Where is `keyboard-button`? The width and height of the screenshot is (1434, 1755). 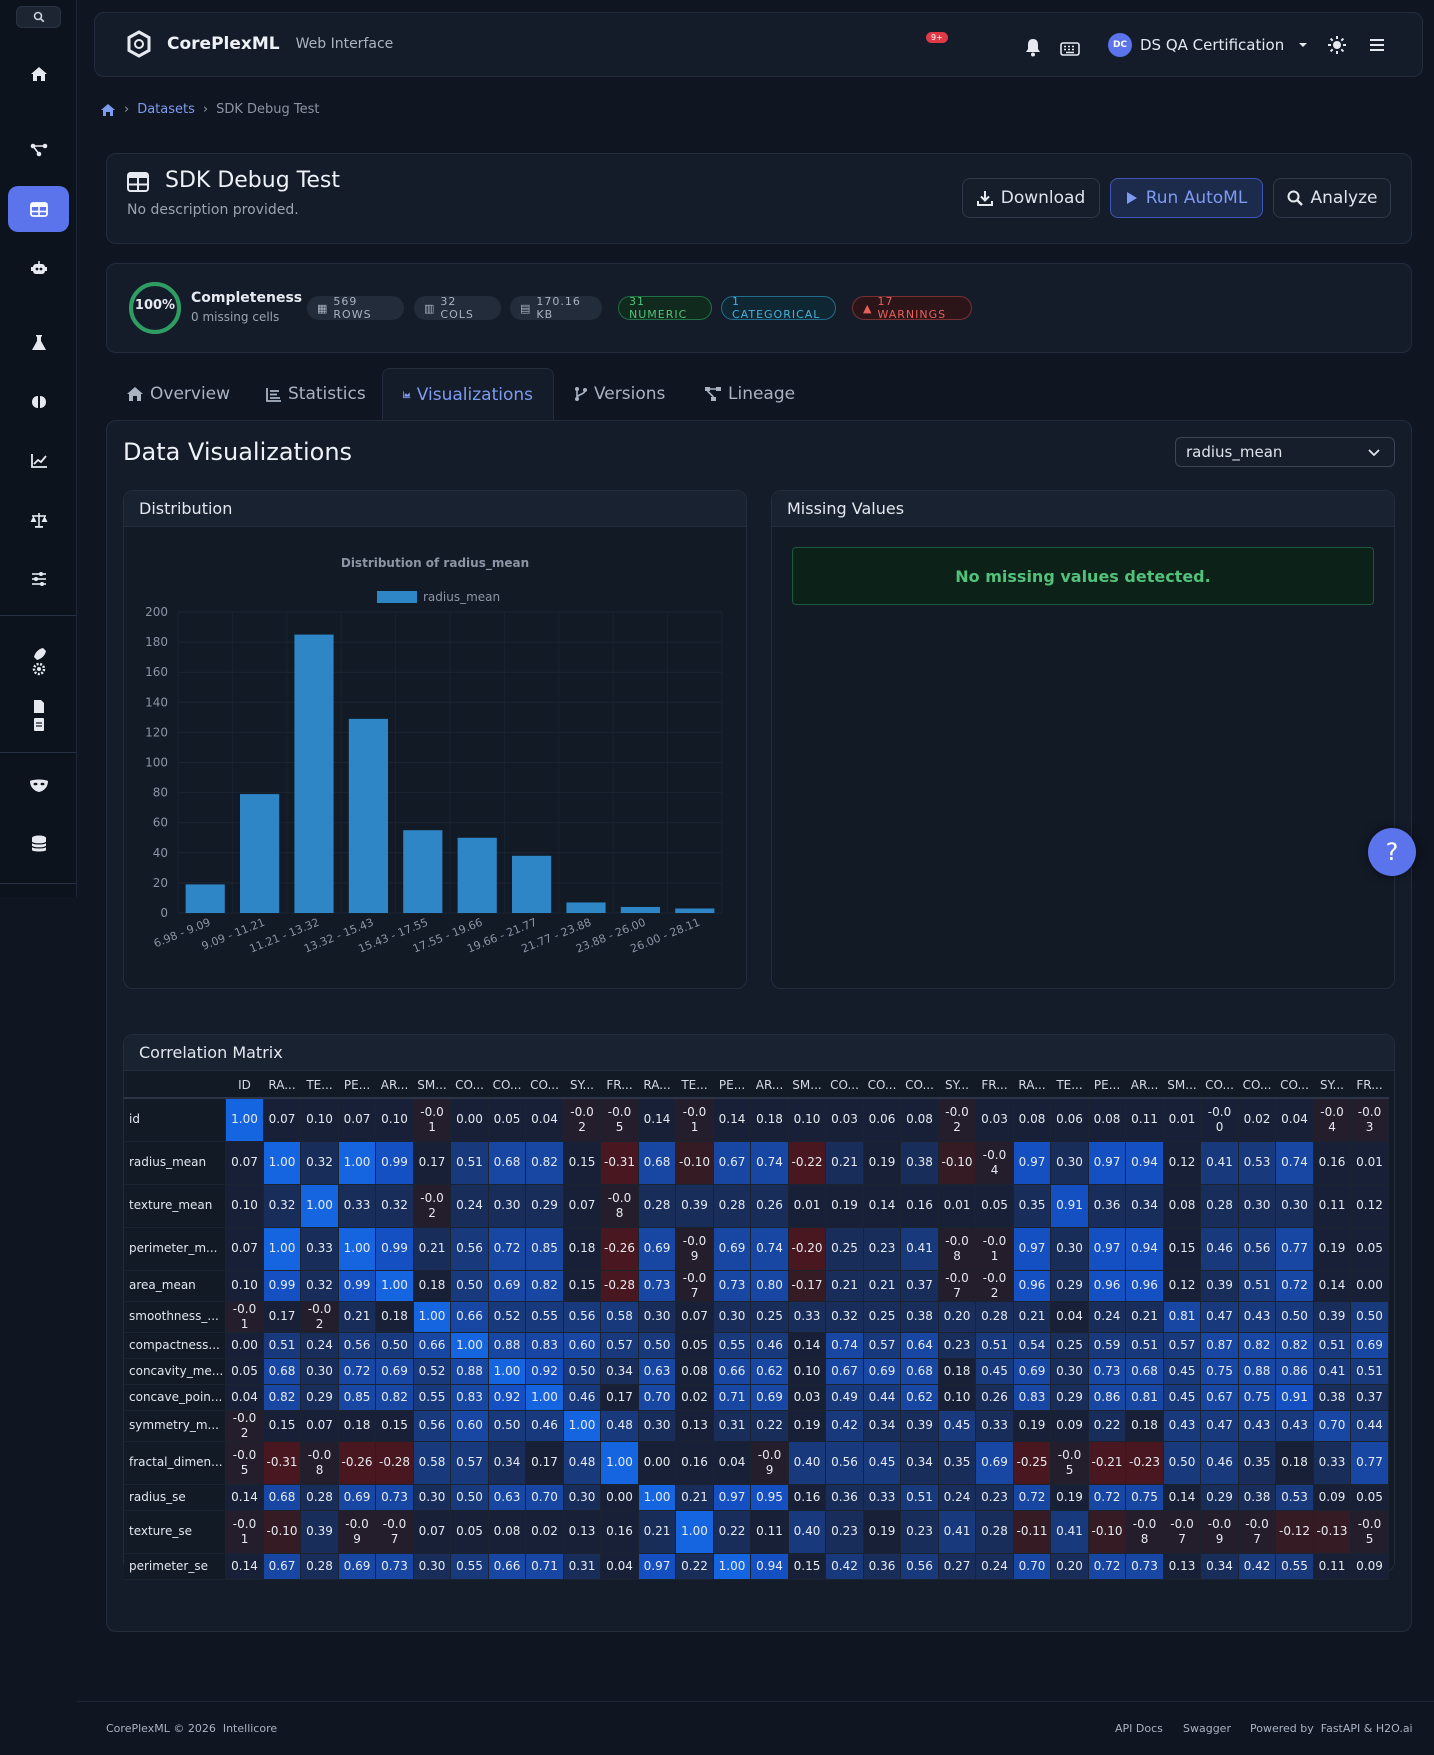
keyboard-button is located at coordinates (1070, 49).